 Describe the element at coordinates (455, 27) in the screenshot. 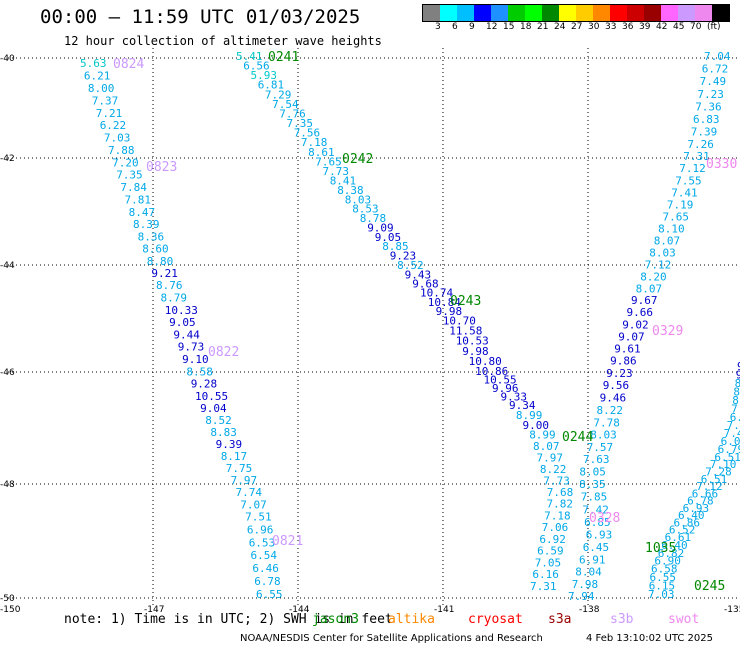

I see `colorbar-tick-label: 6` at that location.